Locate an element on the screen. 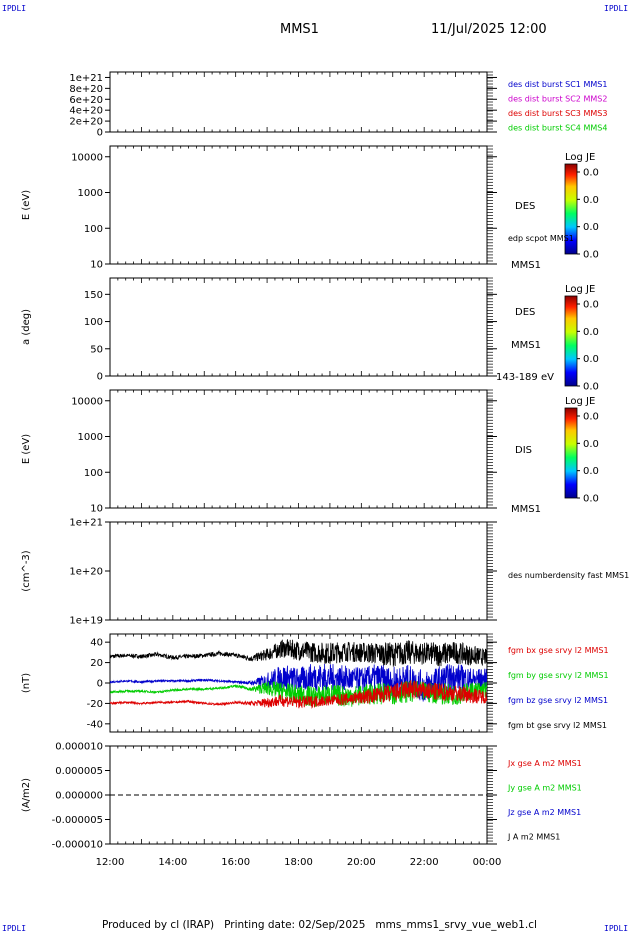 This screenshot has height=934, width=630. x-axis: 12:00 14:00 16:00 18:00 20:00 22:00 00:00 is located at coordinates (299, 862).